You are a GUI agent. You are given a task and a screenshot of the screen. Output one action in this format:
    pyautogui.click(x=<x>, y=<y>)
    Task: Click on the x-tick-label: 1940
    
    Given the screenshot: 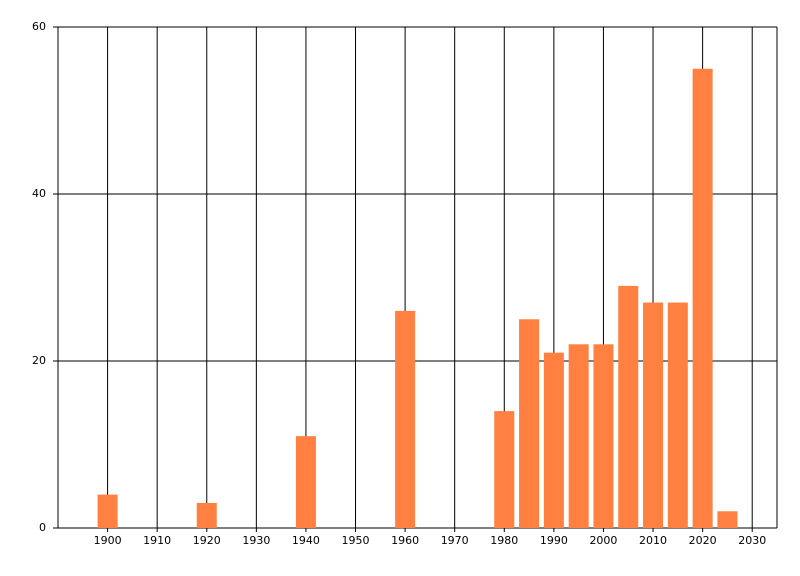 What is the action you would take?
    pyautogui.click(x=306, y=540)
    